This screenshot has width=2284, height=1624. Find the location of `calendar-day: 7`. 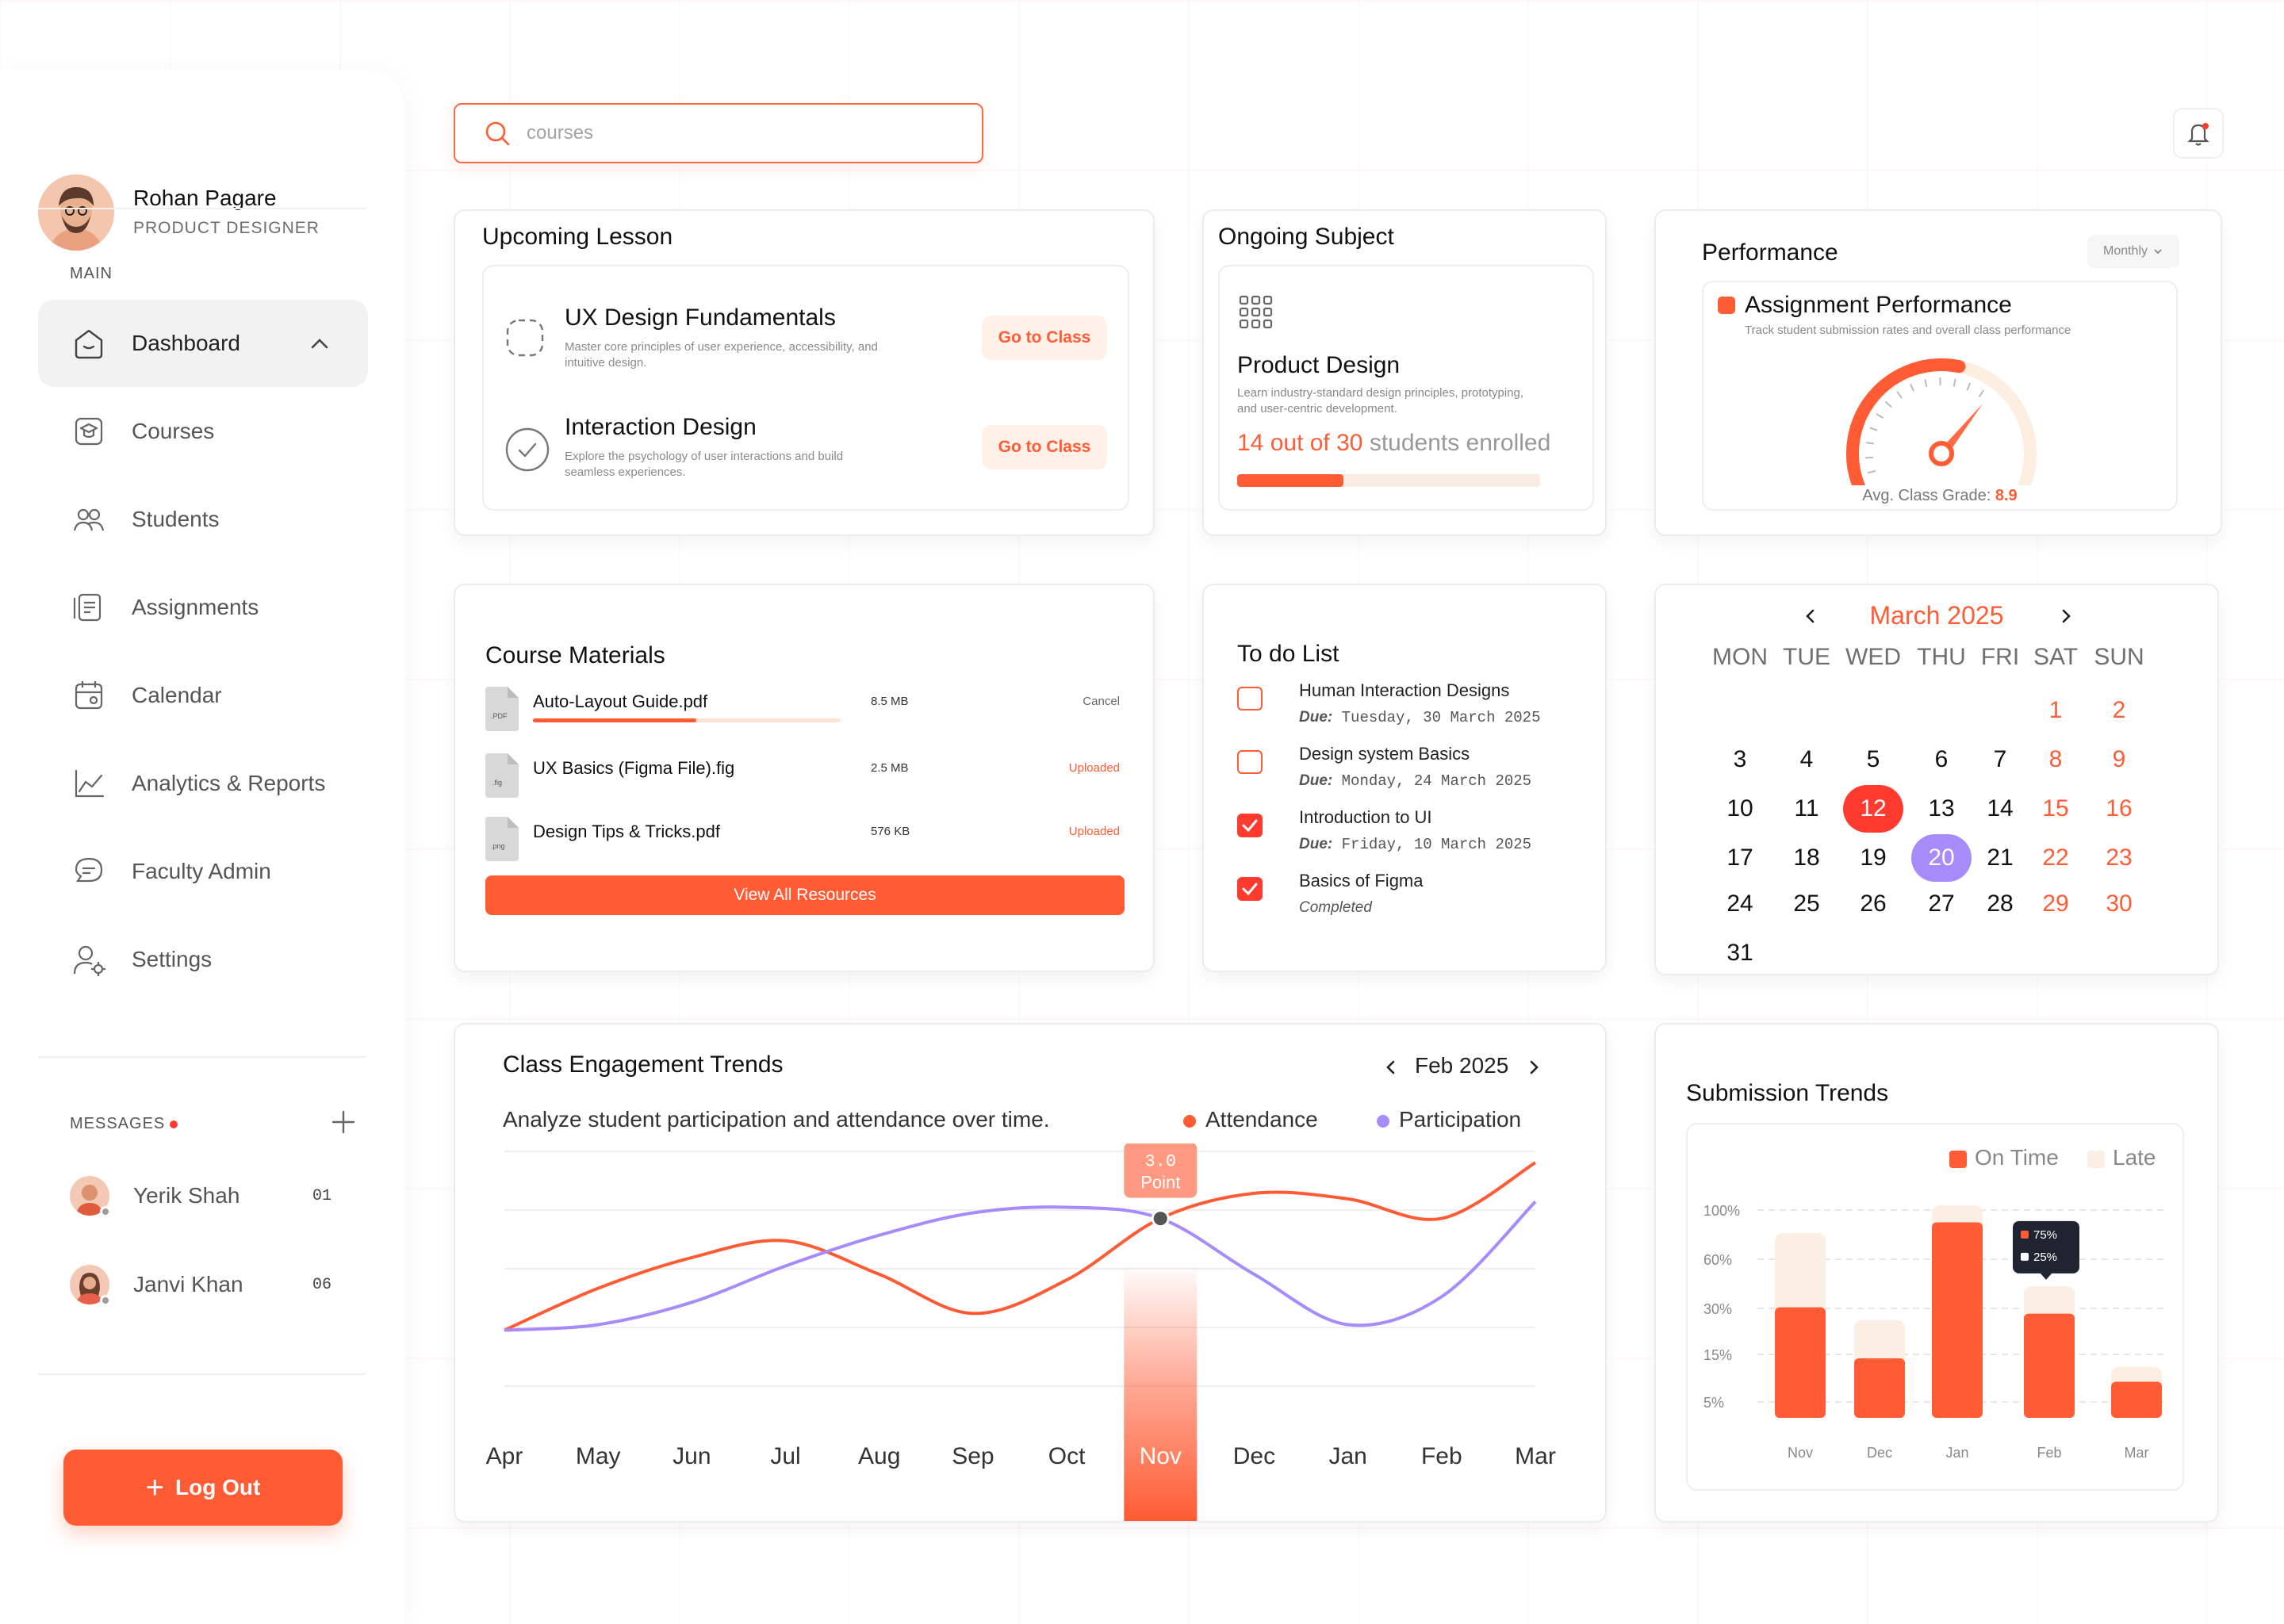

calendar-day: 7 is located at coordinates (2000, 759).